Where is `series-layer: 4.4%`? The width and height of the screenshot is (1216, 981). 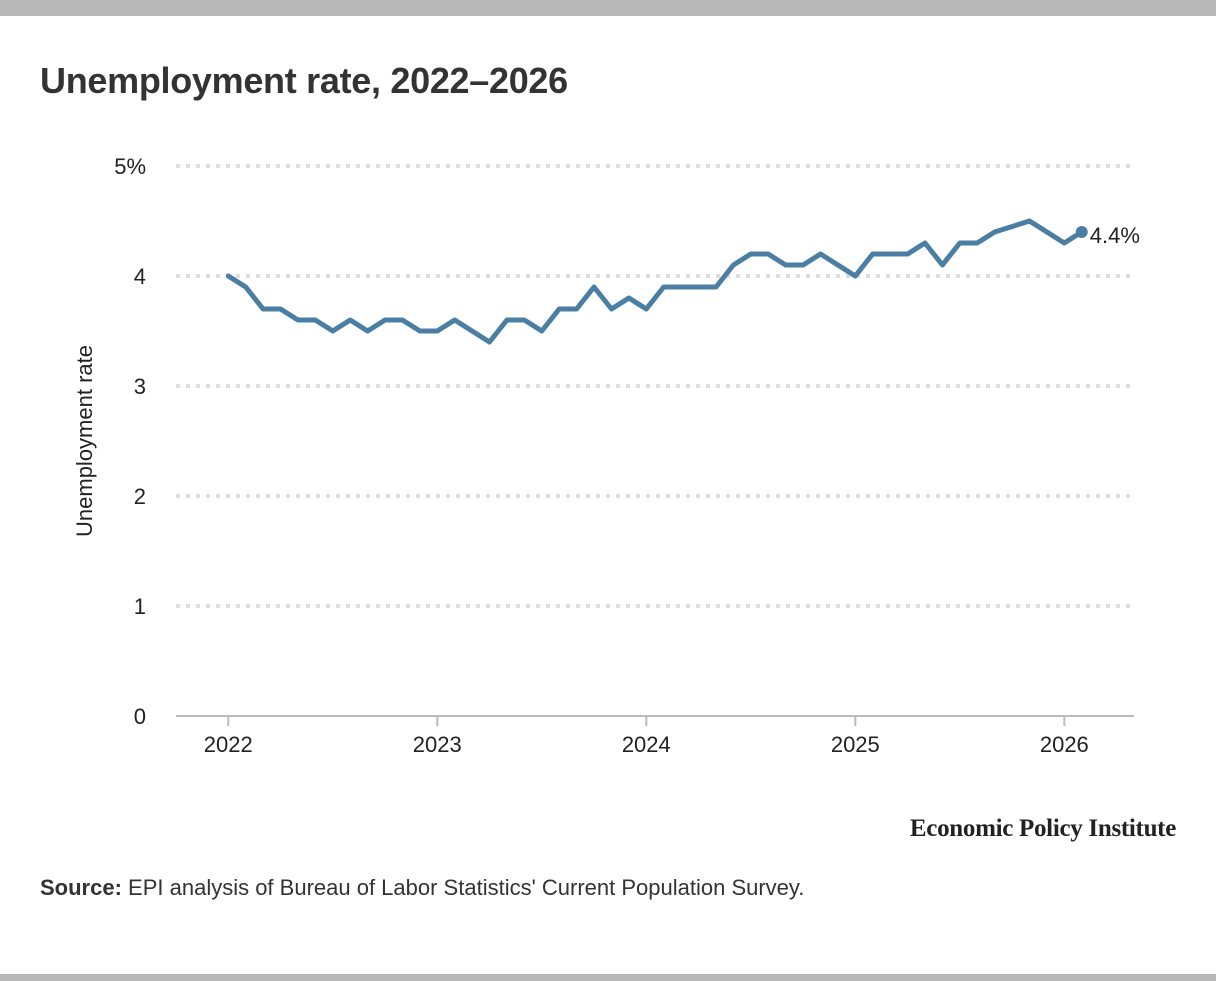 series-layer: 4.4% is located at coordinates (682, 281).